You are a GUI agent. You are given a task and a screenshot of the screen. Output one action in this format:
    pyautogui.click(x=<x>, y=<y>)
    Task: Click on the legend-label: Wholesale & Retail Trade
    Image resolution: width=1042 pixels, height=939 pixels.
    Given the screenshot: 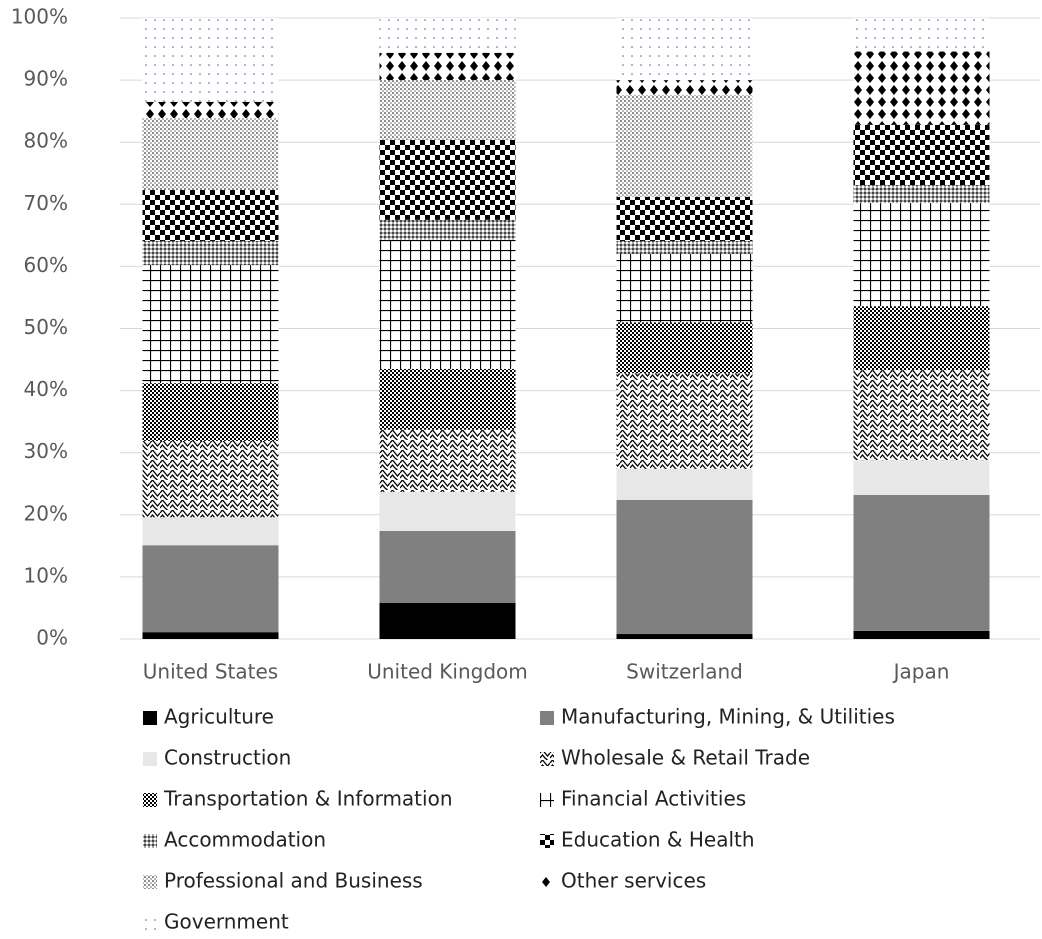 What is the action you would take?
    pyautogui.click(x=685, y=758)
    